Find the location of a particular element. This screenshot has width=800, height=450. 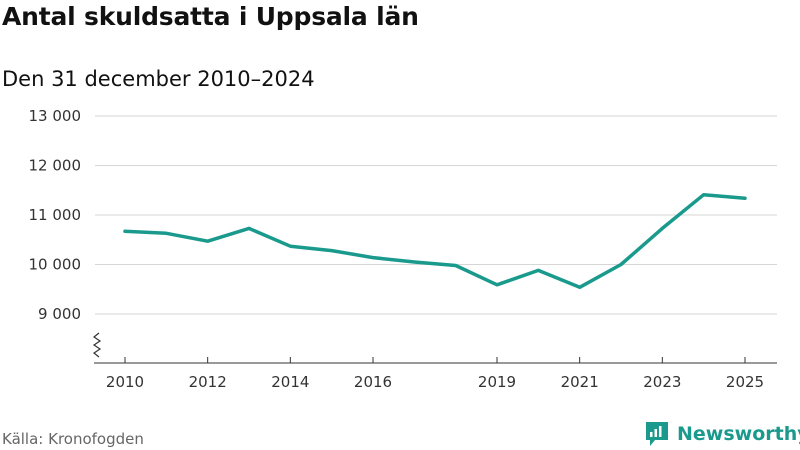

y-tick-label-13000: 13 000 is located at coordinates (55, 116).